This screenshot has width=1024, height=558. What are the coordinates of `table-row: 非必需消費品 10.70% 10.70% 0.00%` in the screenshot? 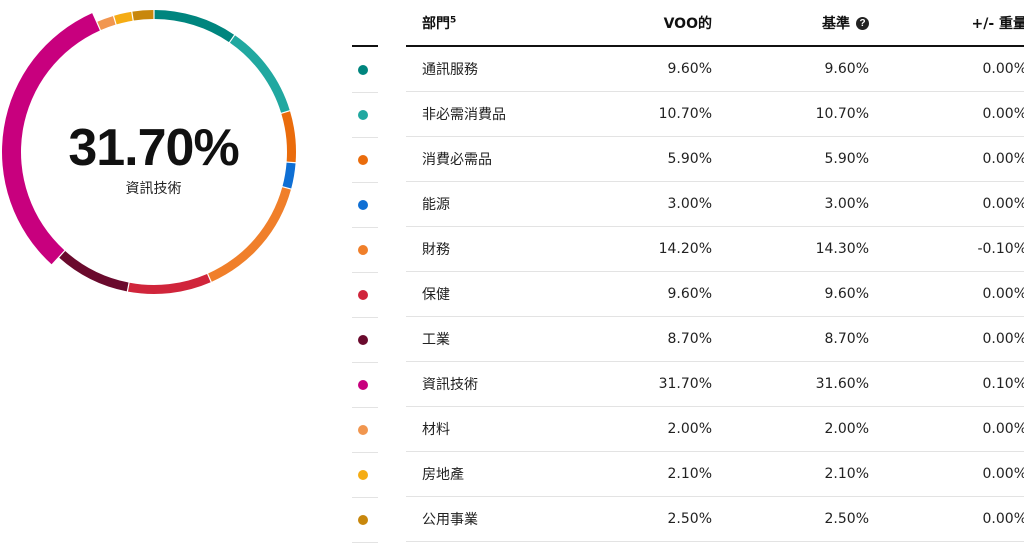 It's located at (715, 114).